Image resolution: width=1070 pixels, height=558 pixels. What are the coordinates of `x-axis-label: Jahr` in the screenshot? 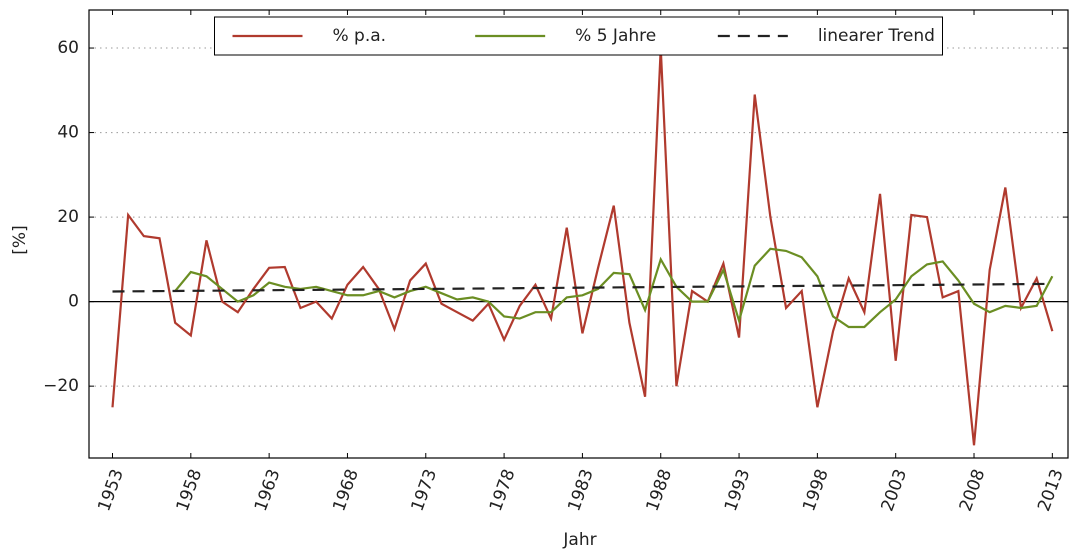 It's located at (579, 540).